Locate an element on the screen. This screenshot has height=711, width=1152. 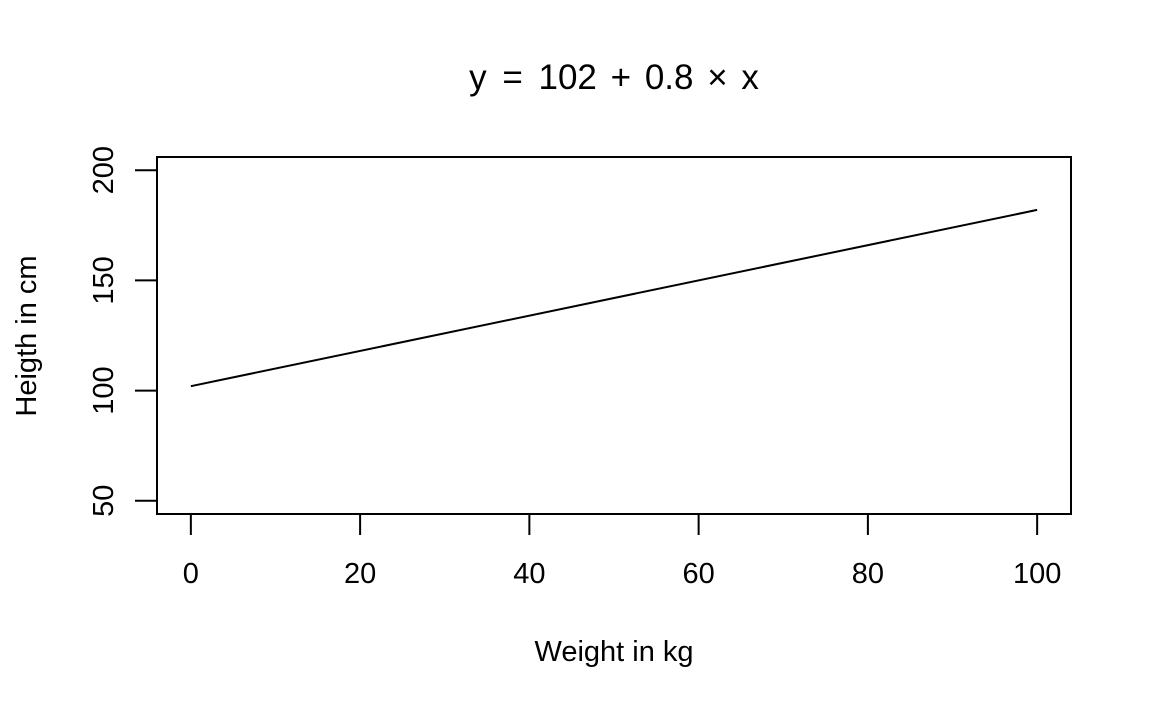
x-axis: 0 20 40 60 80 100 is located at coordinates (622, 551).